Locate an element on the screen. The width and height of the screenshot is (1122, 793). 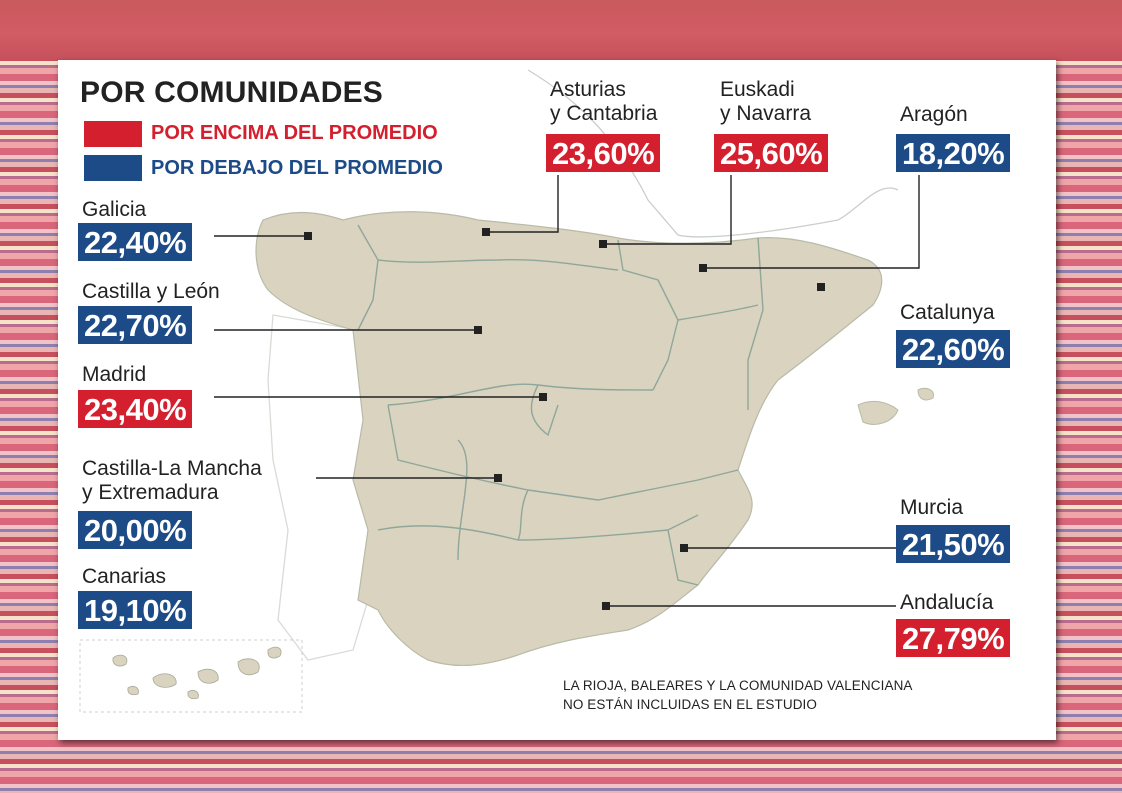
region-label-euskadi-navarra: Euskadi y Navarra is located at coordinates (766, 101).